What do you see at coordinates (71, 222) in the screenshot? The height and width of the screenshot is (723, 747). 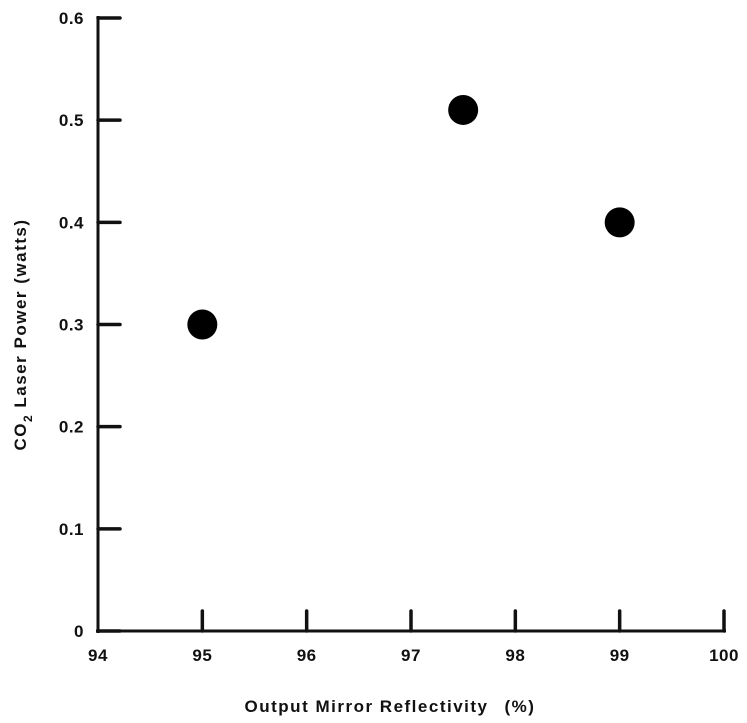 I see `y-tick-label: 0.4` at bounding box center [71, 222].